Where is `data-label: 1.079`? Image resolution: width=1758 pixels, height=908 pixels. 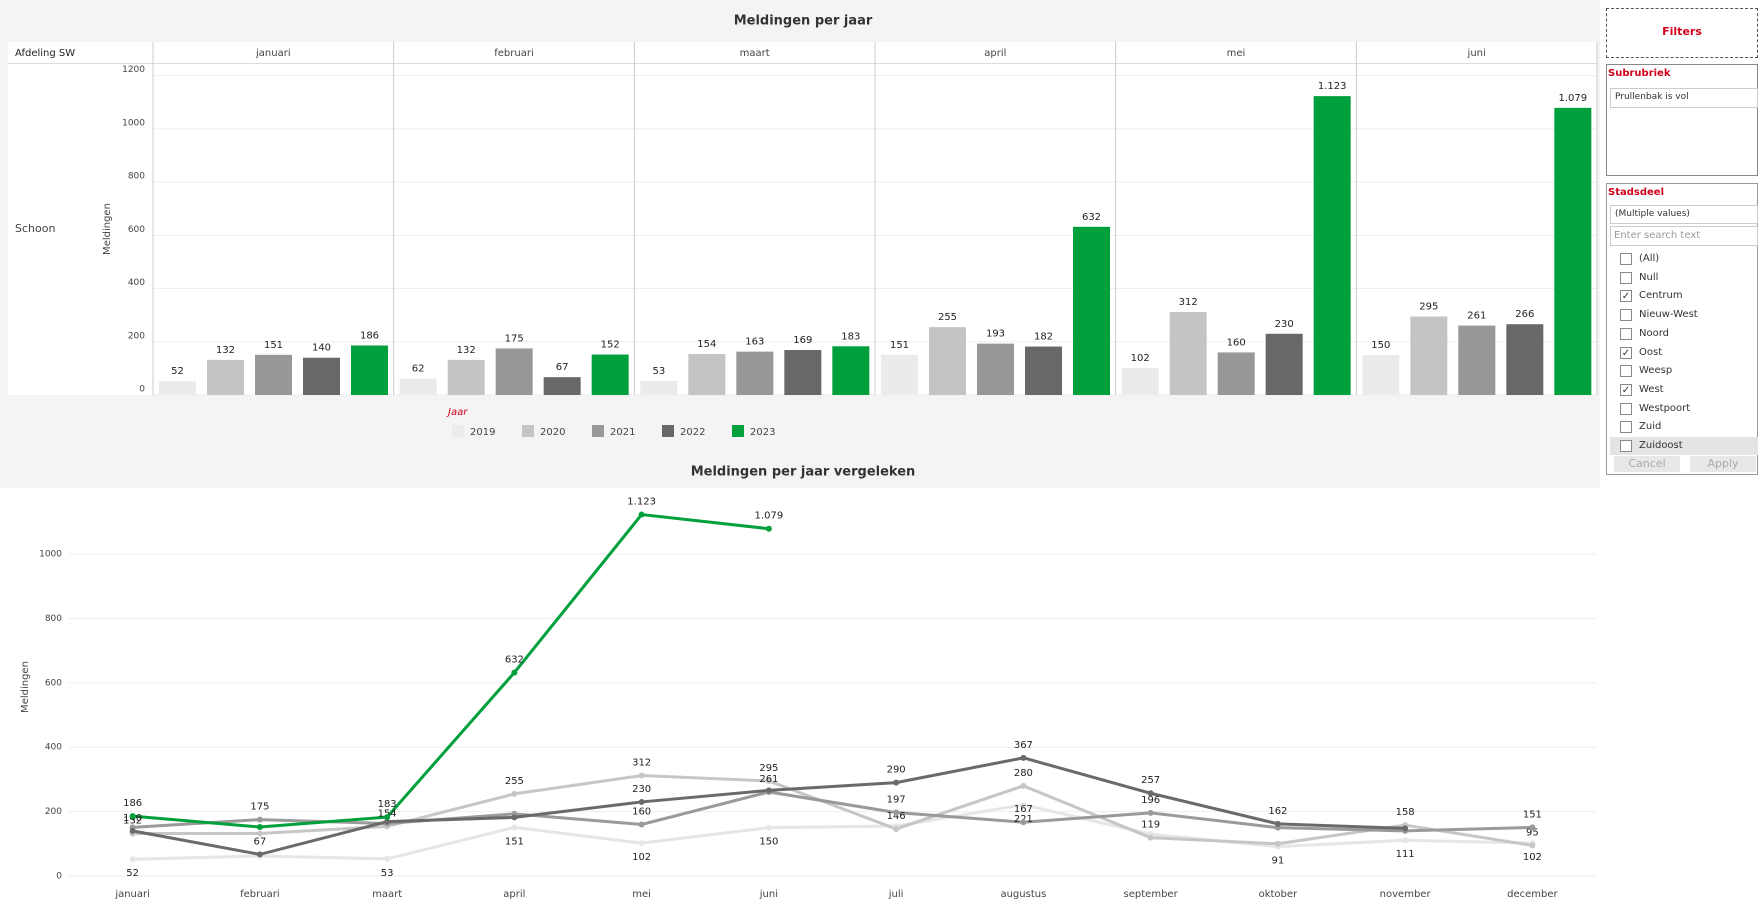 data-label: 1.079 is located at coordinates (769, 516).